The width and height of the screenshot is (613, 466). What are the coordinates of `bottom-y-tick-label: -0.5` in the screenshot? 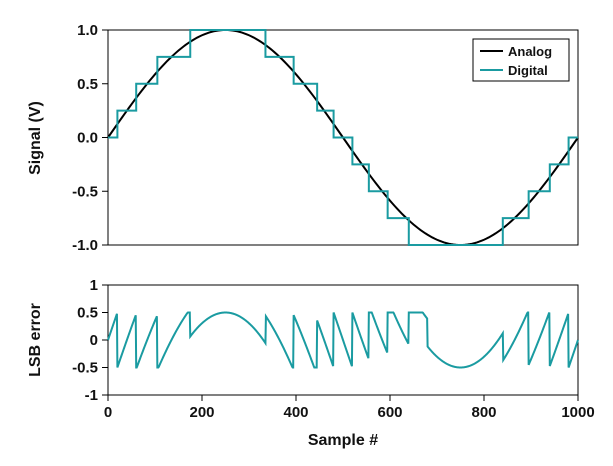 It's located at (85, 368).